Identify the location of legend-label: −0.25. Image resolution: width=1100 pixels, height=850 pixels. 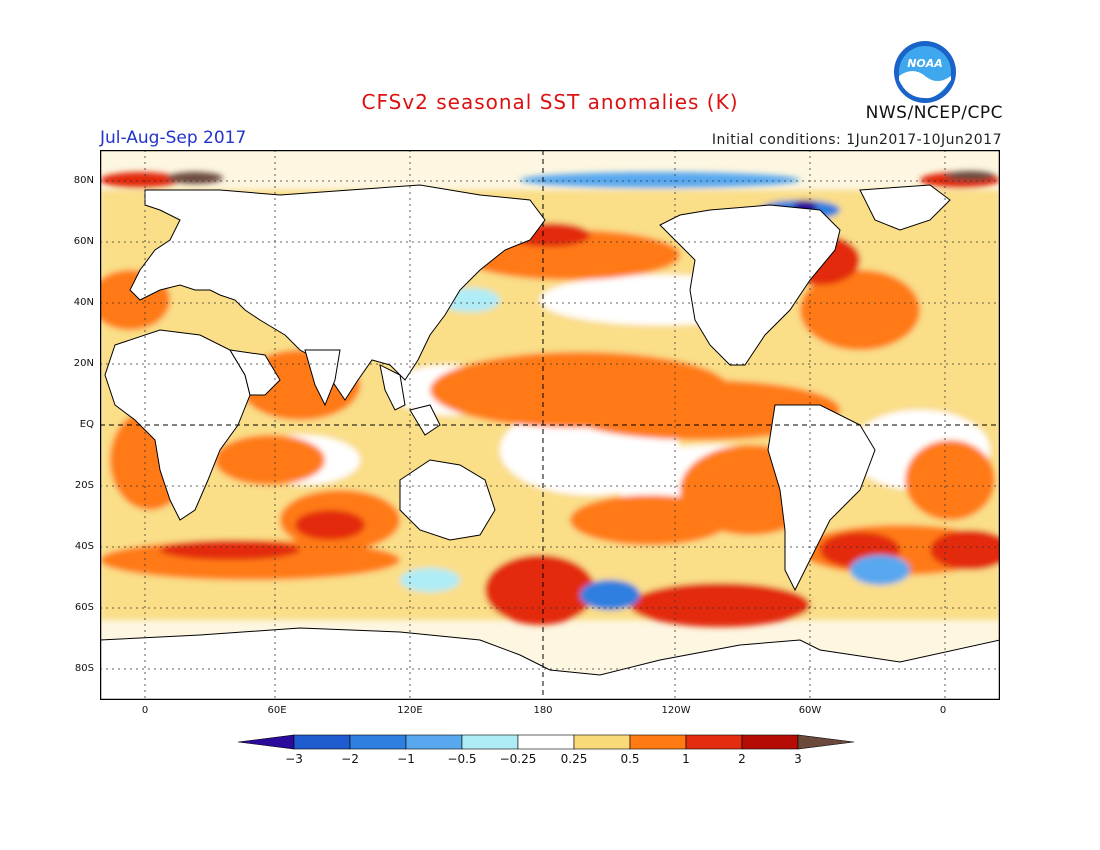
(518, 759).